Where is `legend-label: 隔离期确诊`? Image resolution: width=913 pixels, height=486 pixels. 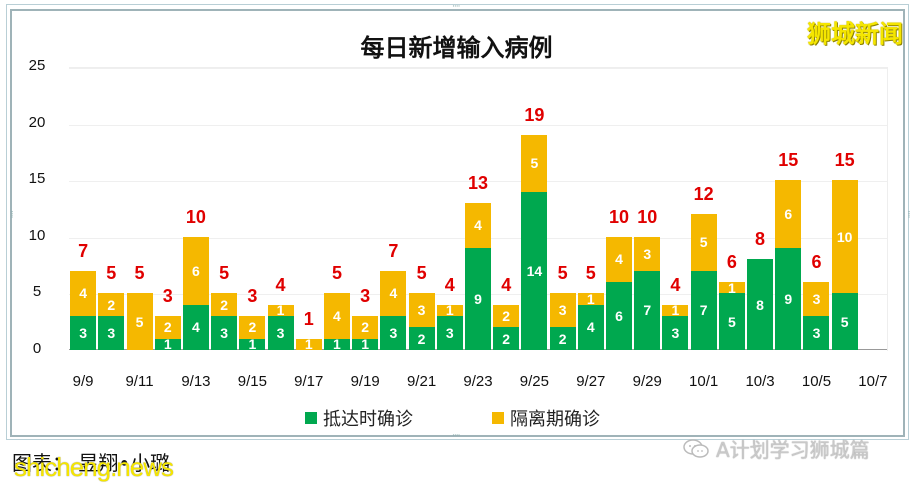 legend-label: 隔离期确诊 is located at coordinates (555, 419).